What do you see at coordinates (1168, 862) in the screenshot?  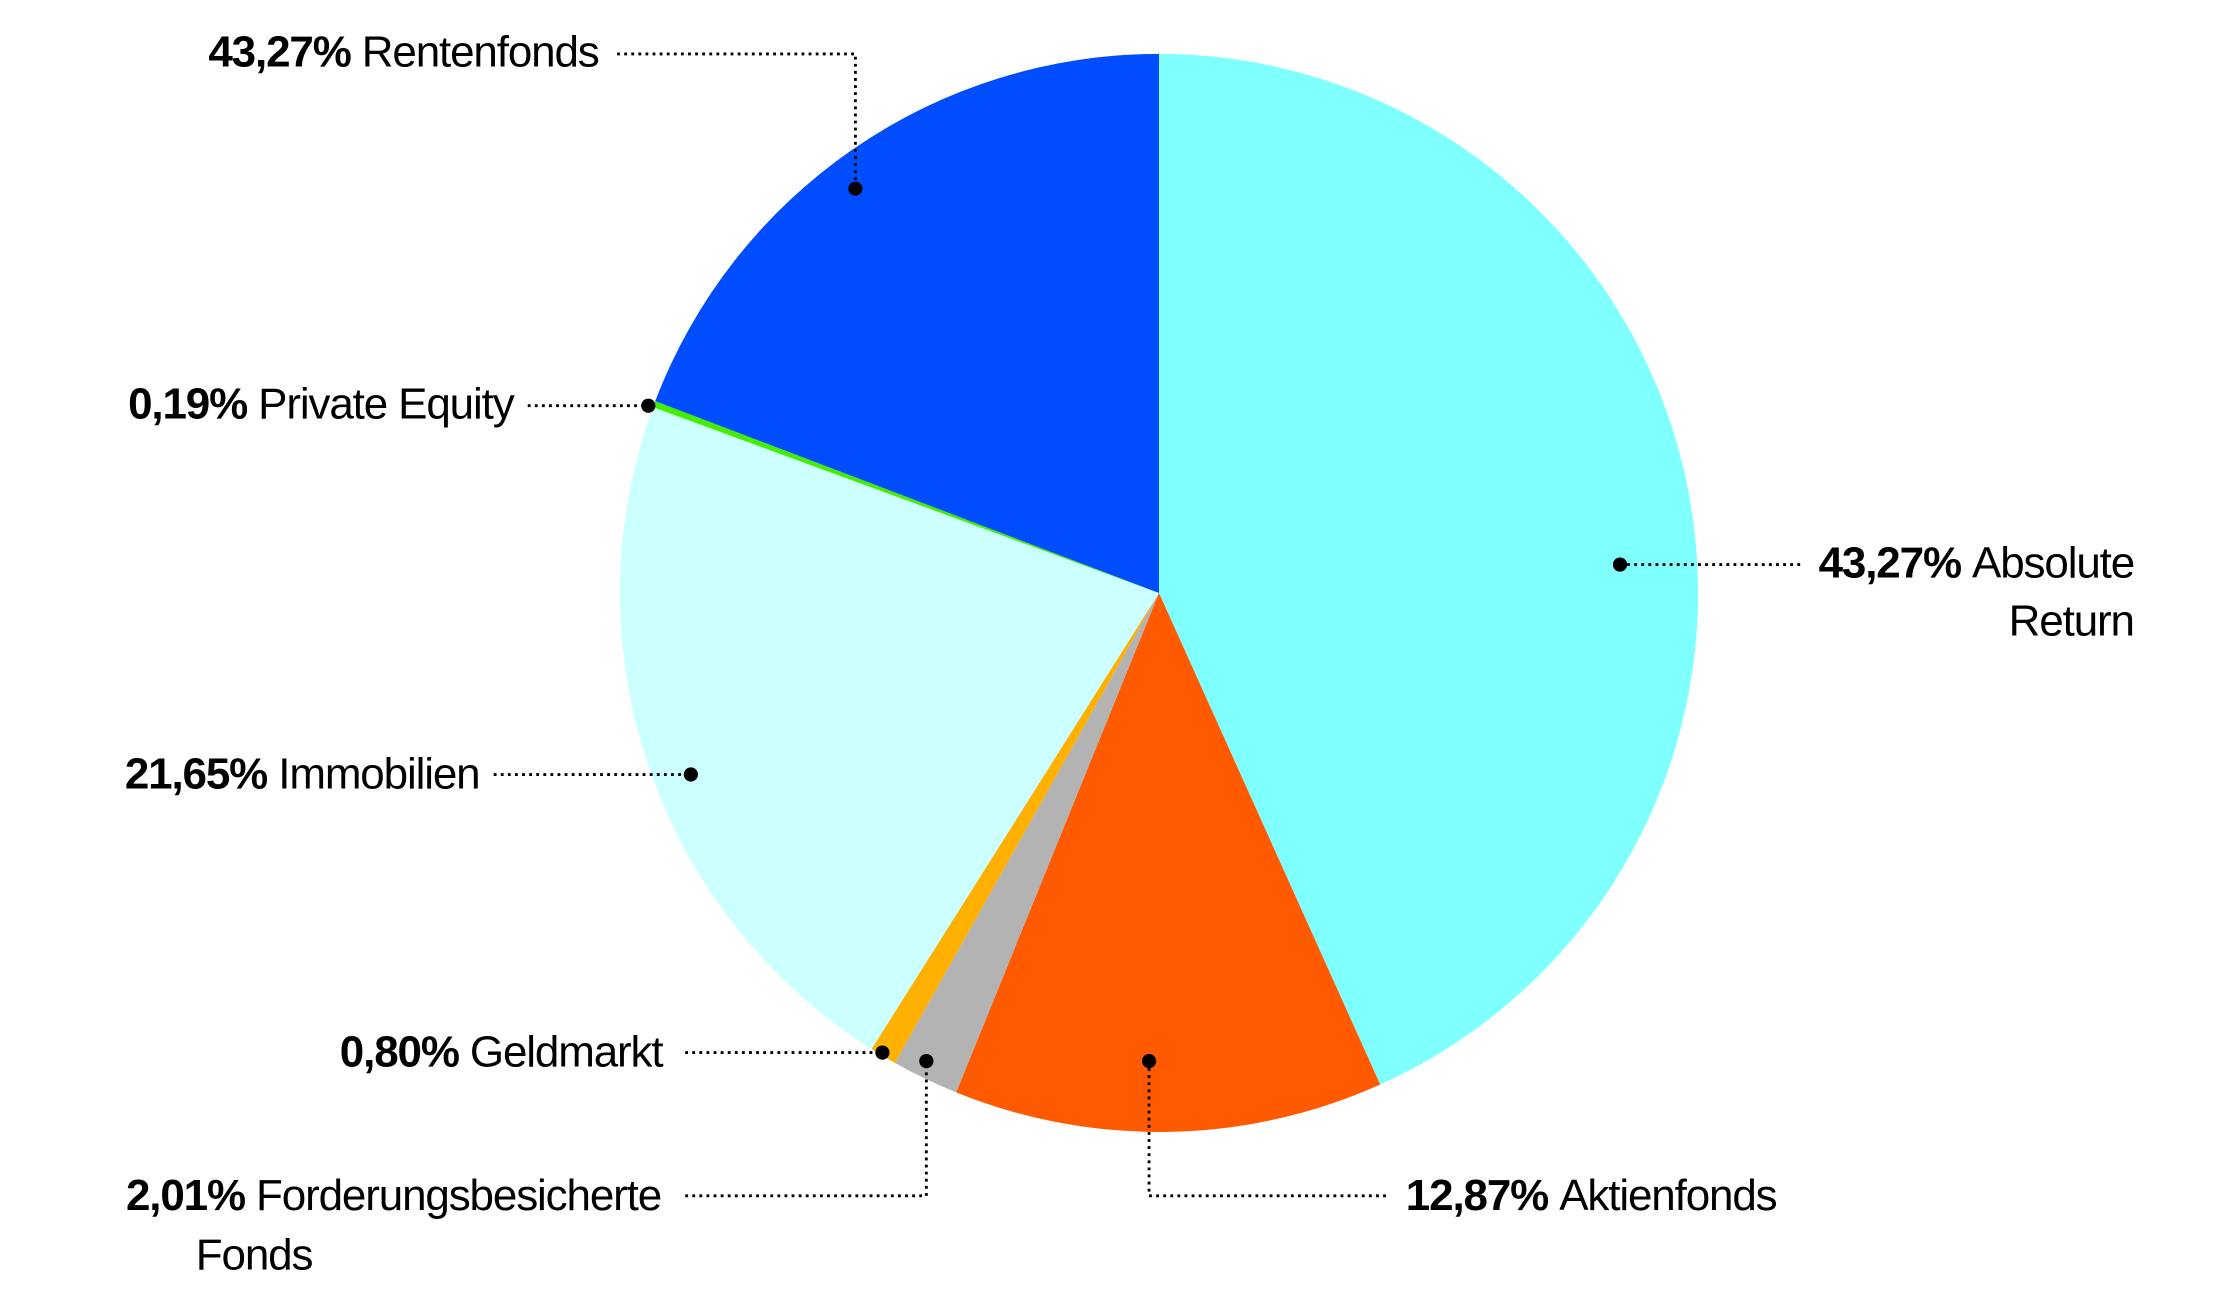 I see `pie-slice-aktienfonds` at bounding box center [1168, 862].